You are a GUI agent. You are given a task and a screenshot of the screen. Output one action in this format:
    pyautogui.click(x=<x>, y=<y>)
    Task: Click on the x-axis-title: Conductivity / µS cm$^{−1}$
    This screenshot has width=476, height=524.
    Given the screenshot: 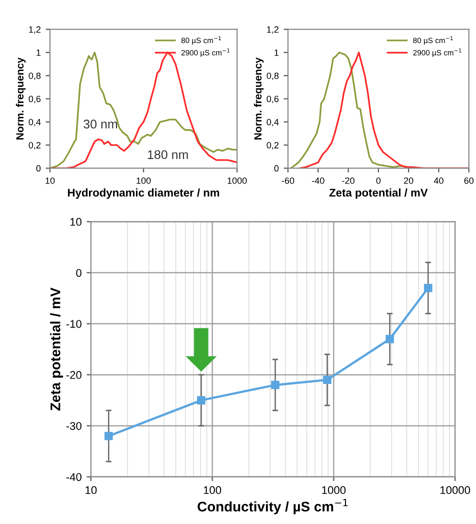 What is the action you would take?
    pyautogui.click(x=273, y=506)
    